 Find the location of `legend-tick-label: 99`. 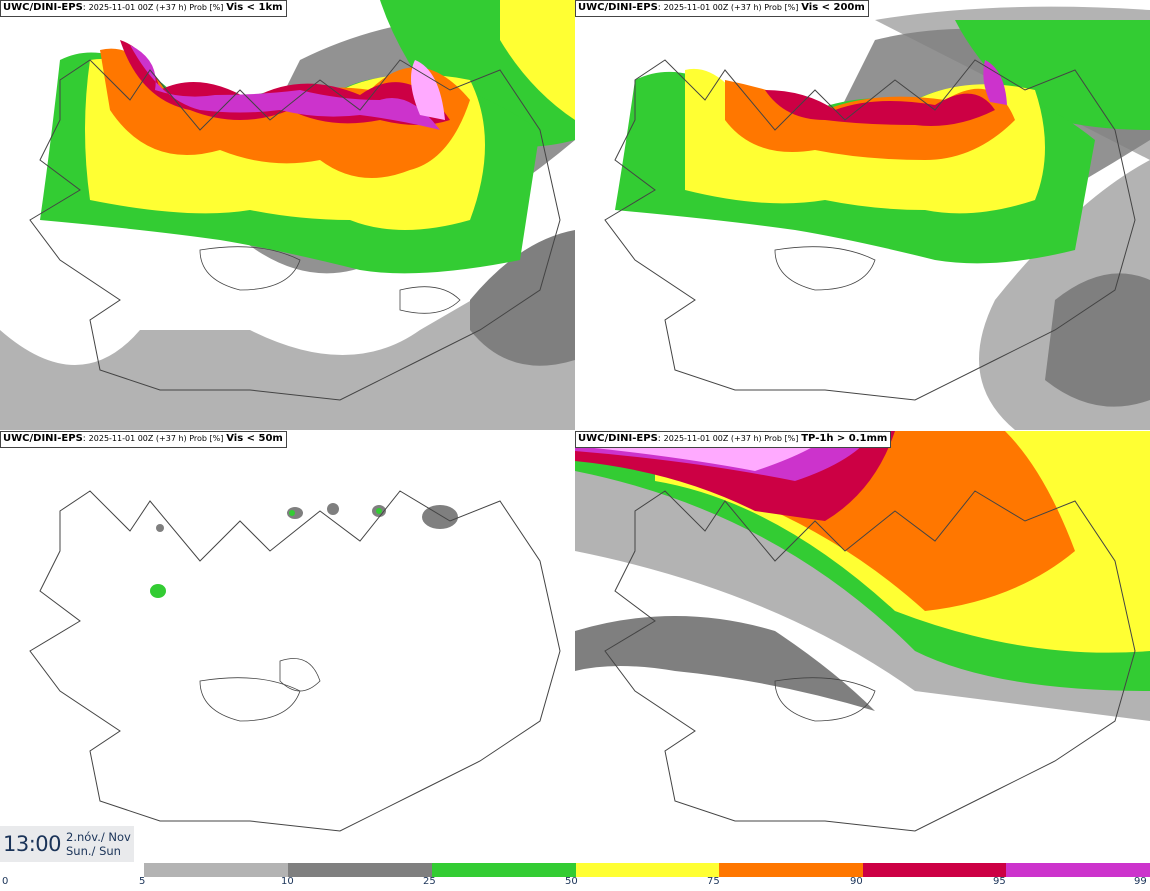

legend-tick-label: 99 is located at coordinates (1140, 881).